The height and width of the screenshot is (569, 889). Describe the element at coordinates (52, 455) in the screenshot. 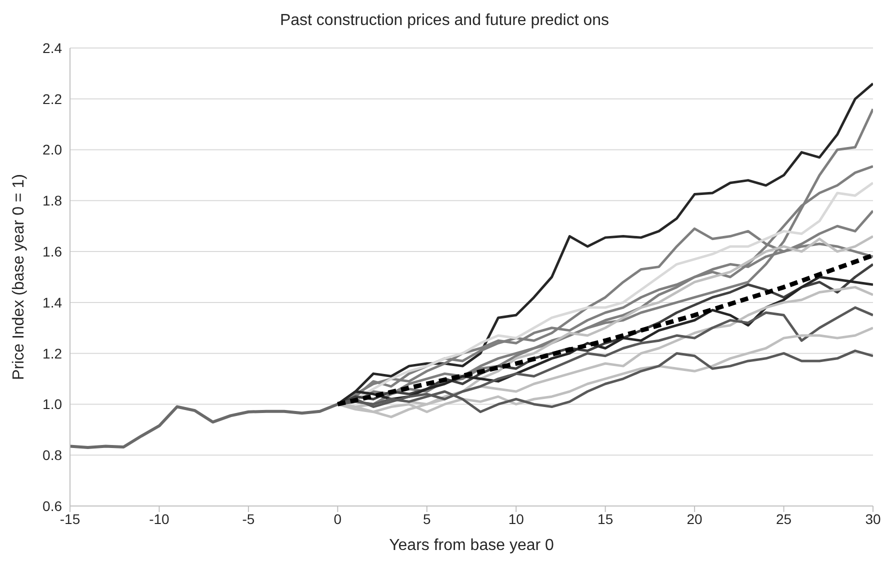

I see `y-tick-label: 0.8` at that location.